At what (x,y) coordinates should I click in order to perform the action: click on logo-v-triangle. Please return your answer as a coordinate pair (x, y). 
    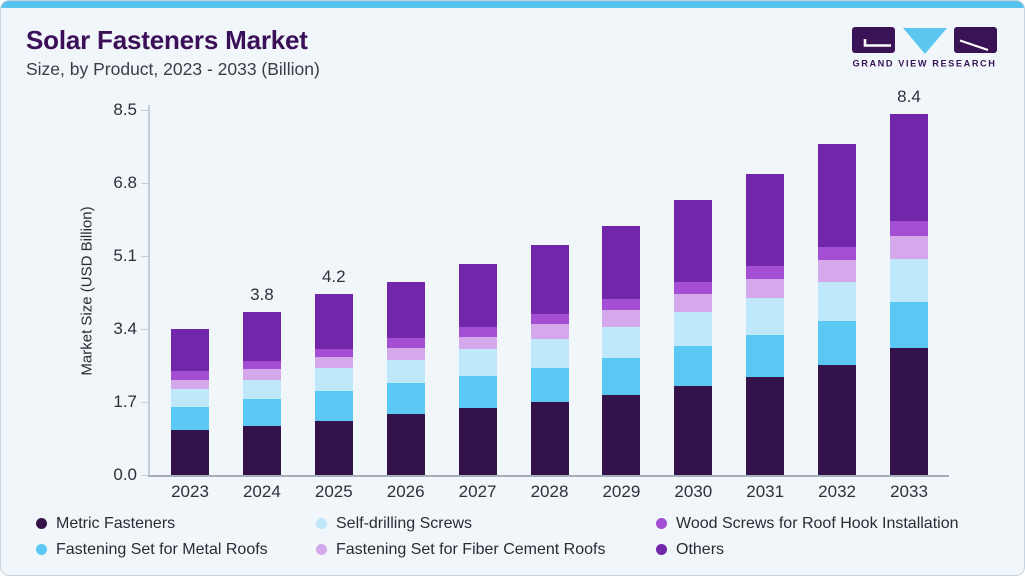
    Looking at the image, I should click on (925, 41).